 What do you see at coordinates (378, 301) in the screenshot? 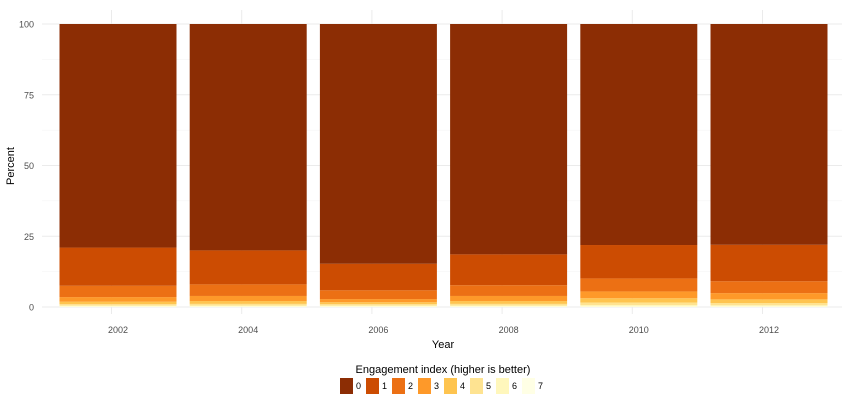
I see `bar-segment-3-2006` at bounding box center [378, 301].